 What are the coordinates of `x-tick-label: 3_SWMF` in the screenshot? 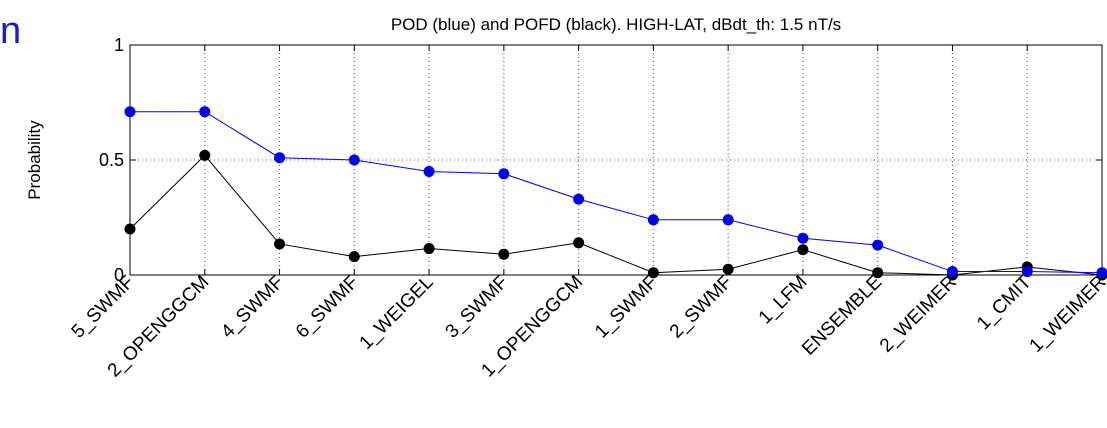 It's located at (477, 307).